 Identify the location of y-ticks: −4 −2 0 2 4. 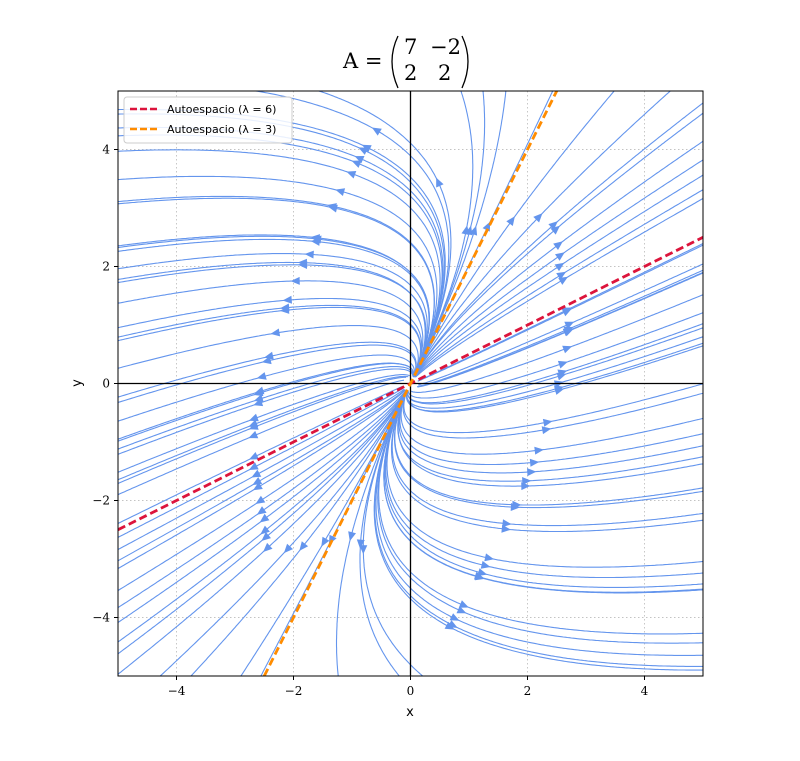
(105, 384).